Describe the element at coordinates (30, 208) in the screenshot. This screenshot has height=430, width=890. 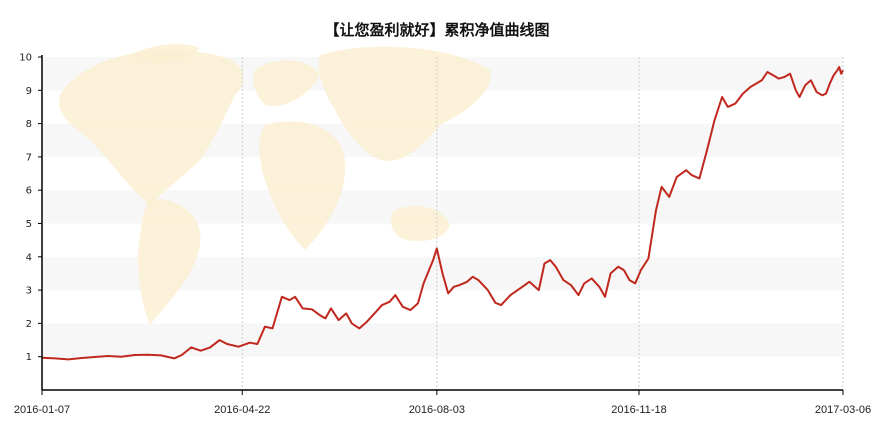
I see `y-tick-labels: 1 2 3 4 5 6 7 8 9 10` at that location.